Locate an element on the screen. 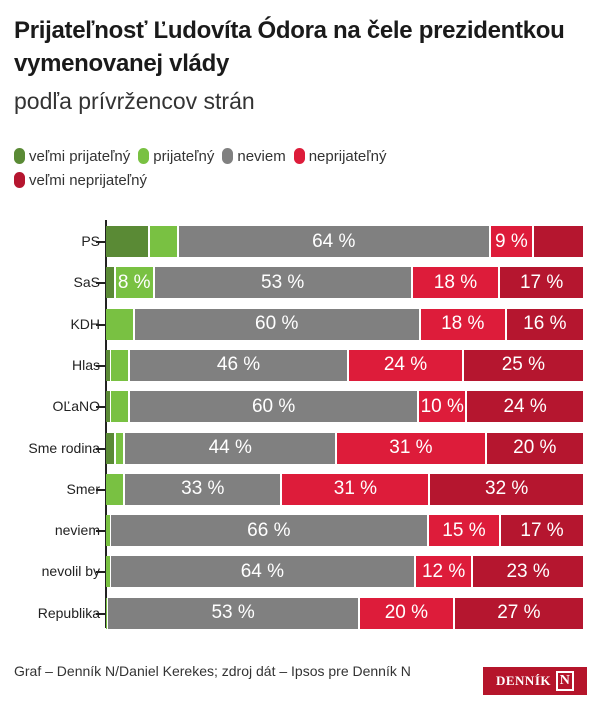  denník-n-logo: DENNÍK N is located at coordinates (535, 681).